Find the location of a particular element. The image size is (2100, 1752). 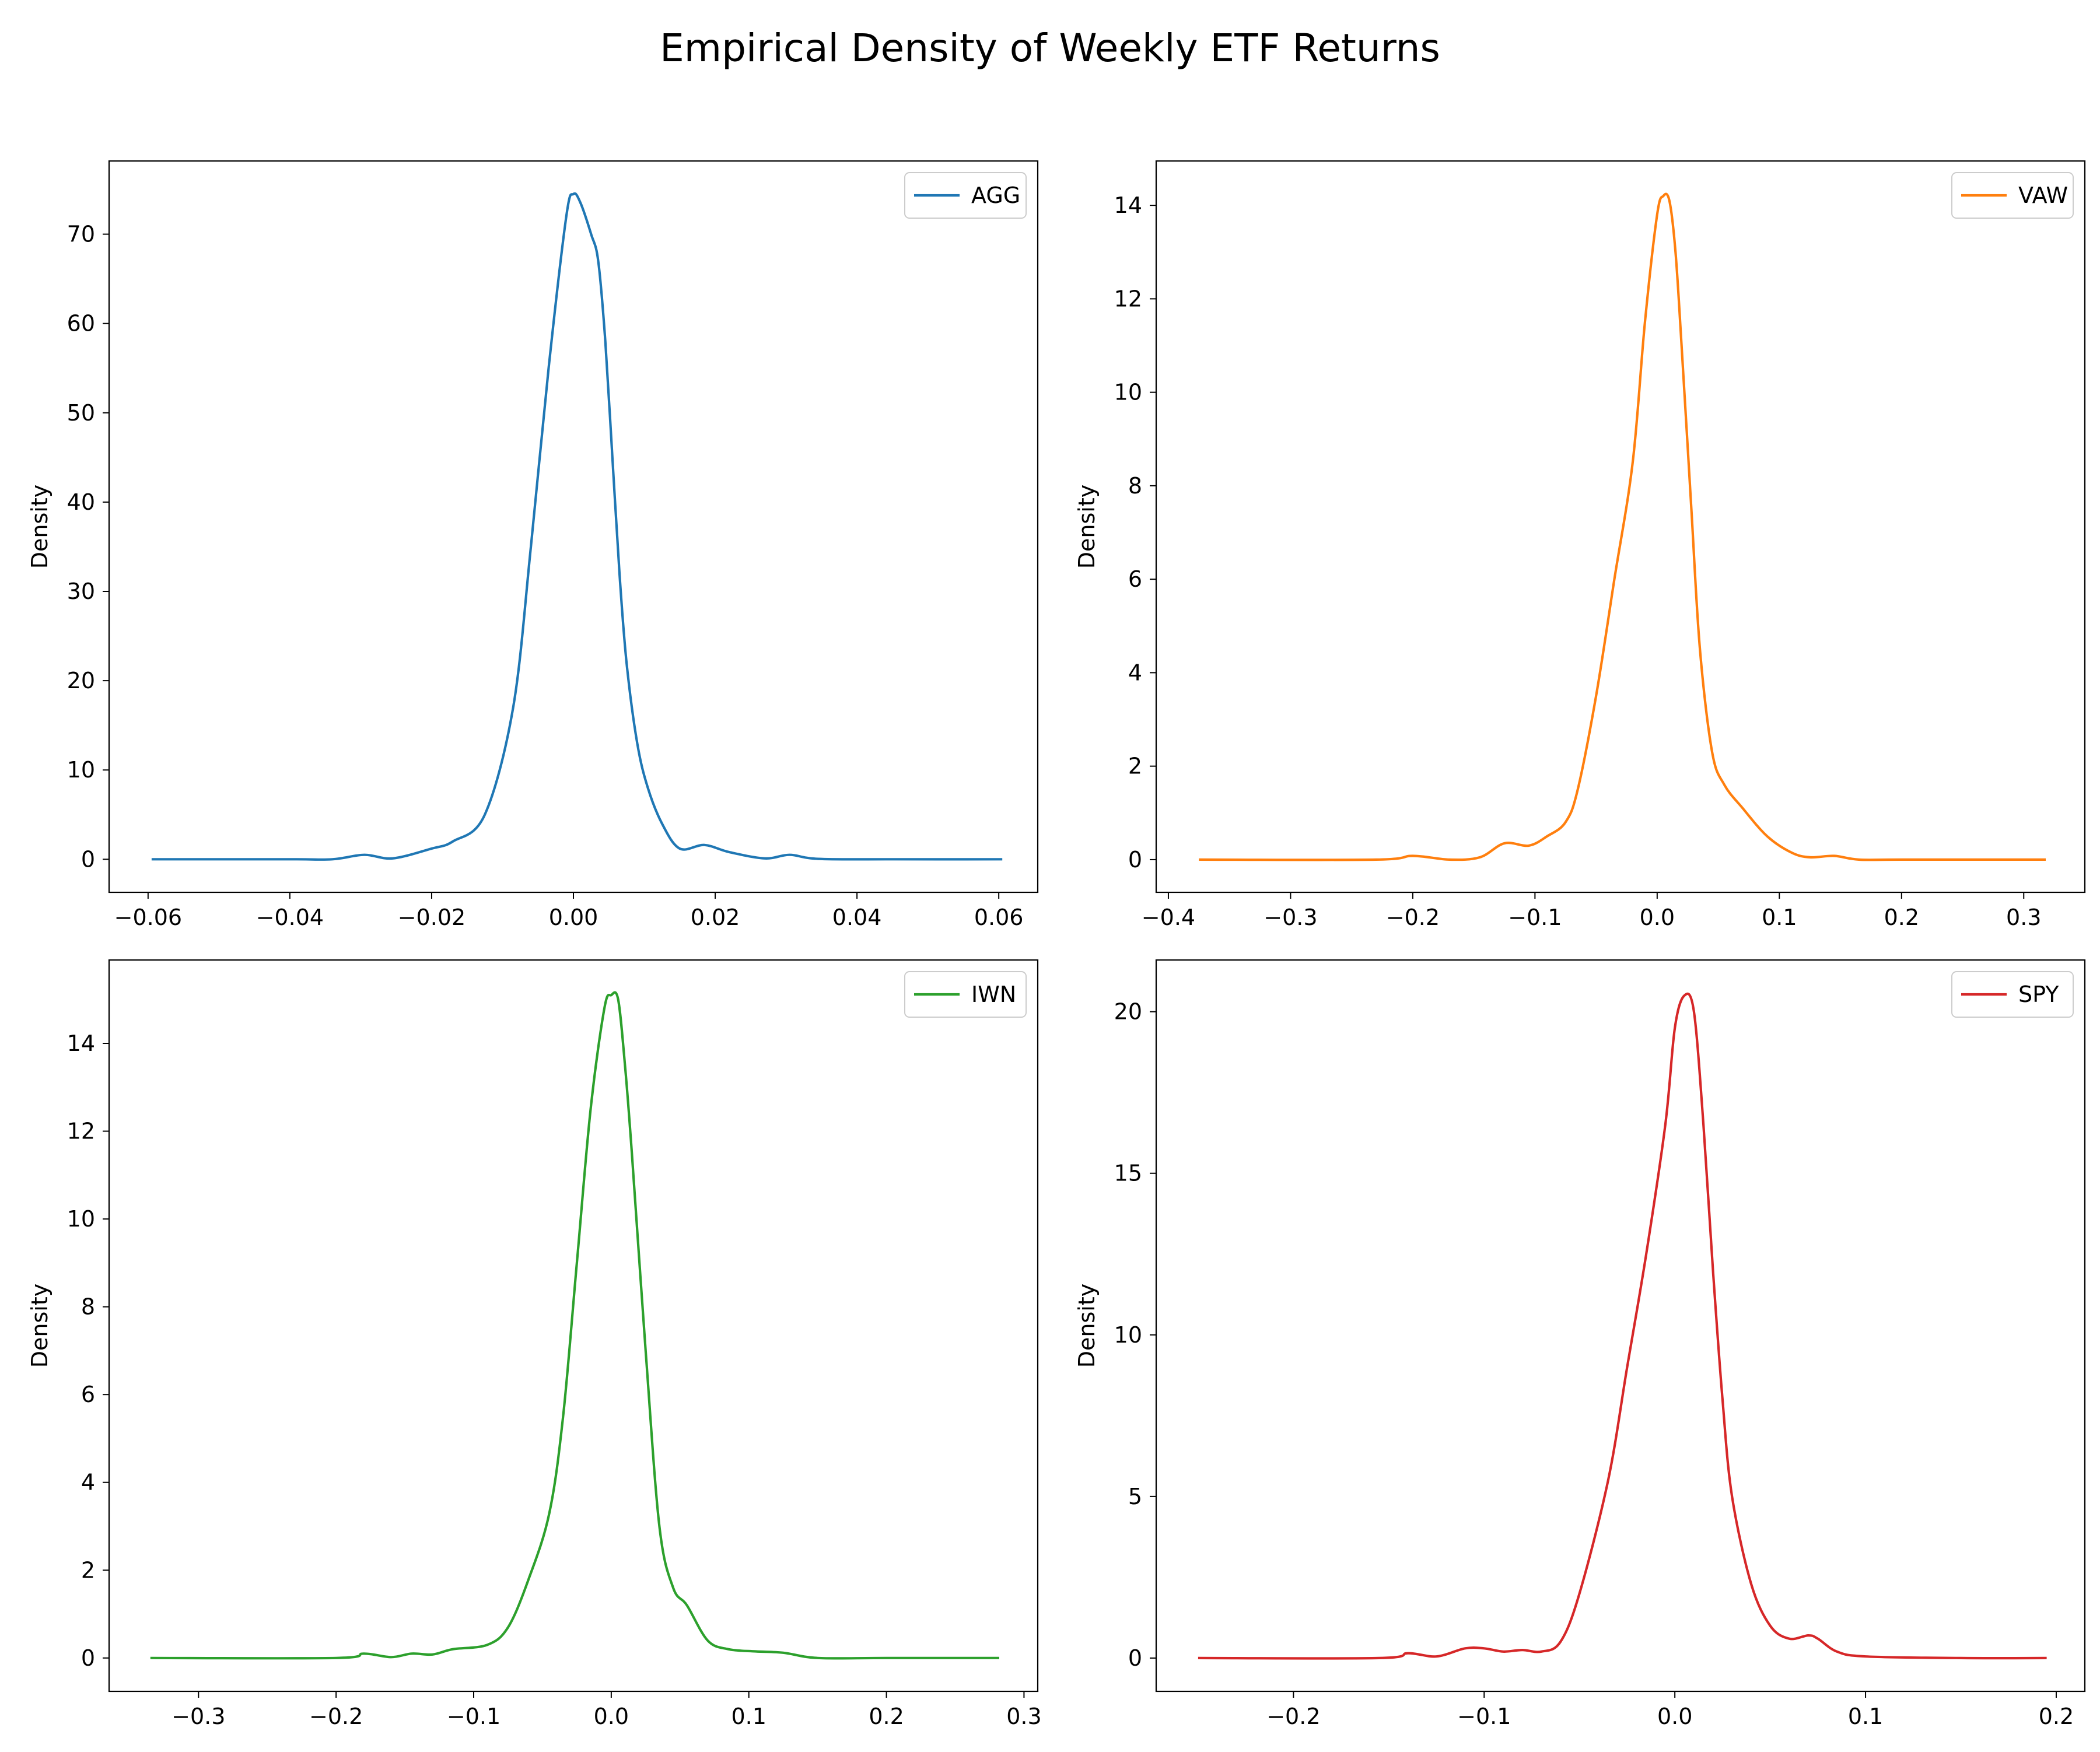

legend-iwn: IWN is located at coordinates (965, 994).